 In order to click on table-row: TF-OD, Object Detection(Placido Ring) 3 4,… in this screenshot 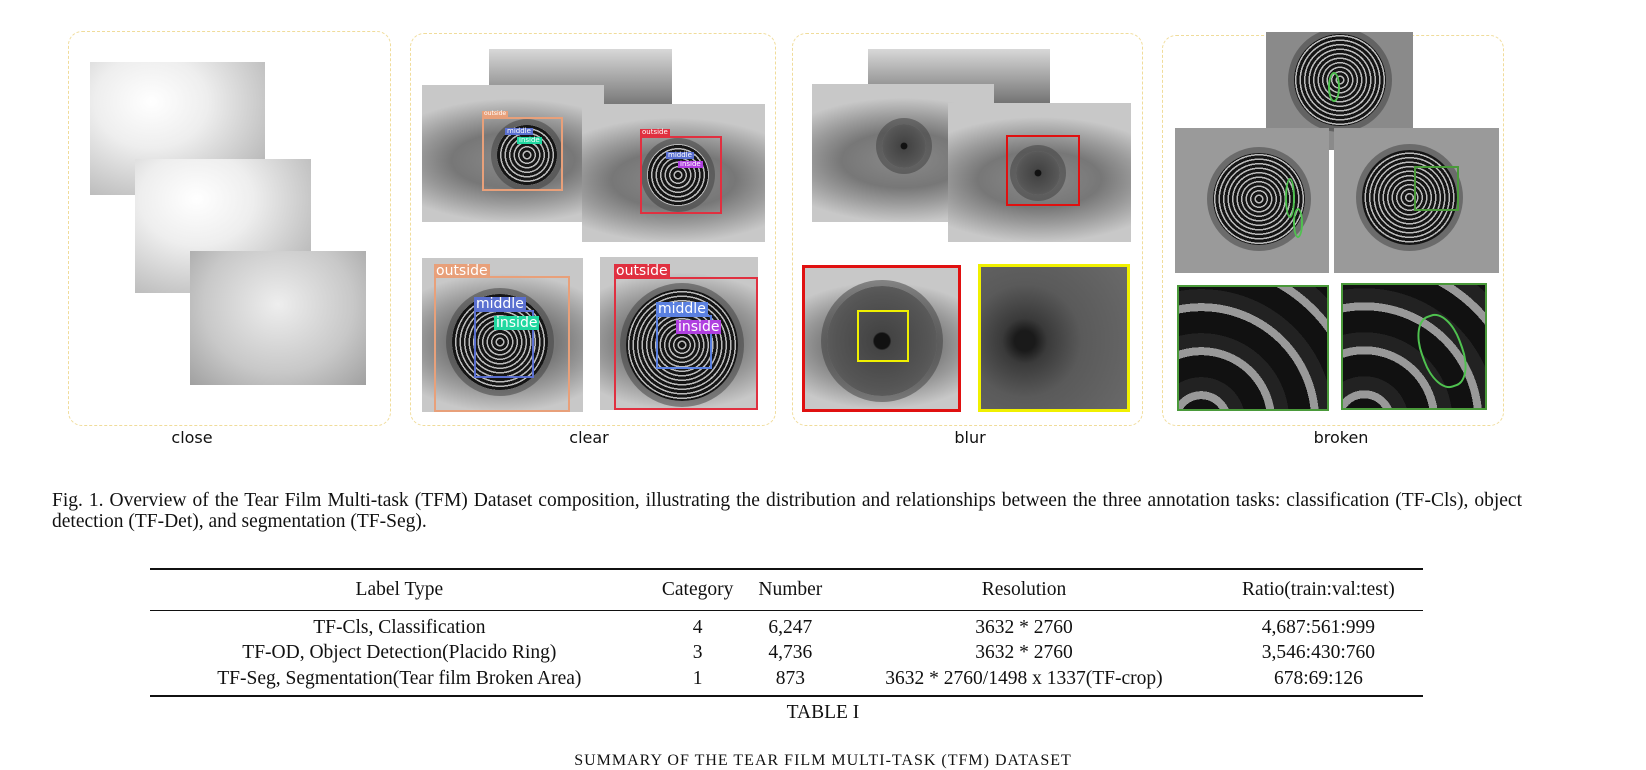, I will do `click(786, 653)`.